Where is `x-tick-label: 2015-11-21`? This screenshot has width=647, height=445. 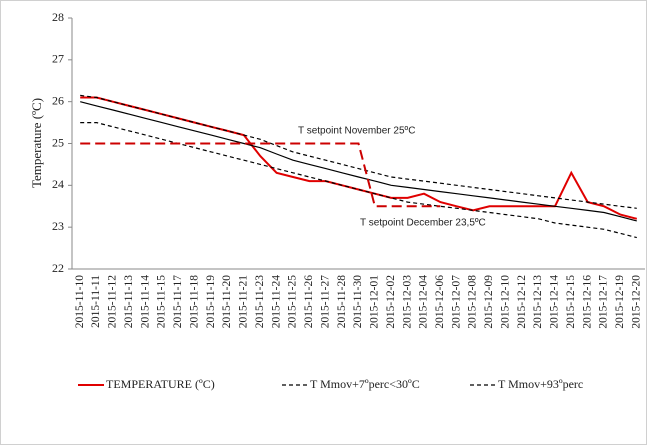
x-tick-label: 2015-11-21 is located at coordinates (244, 301).